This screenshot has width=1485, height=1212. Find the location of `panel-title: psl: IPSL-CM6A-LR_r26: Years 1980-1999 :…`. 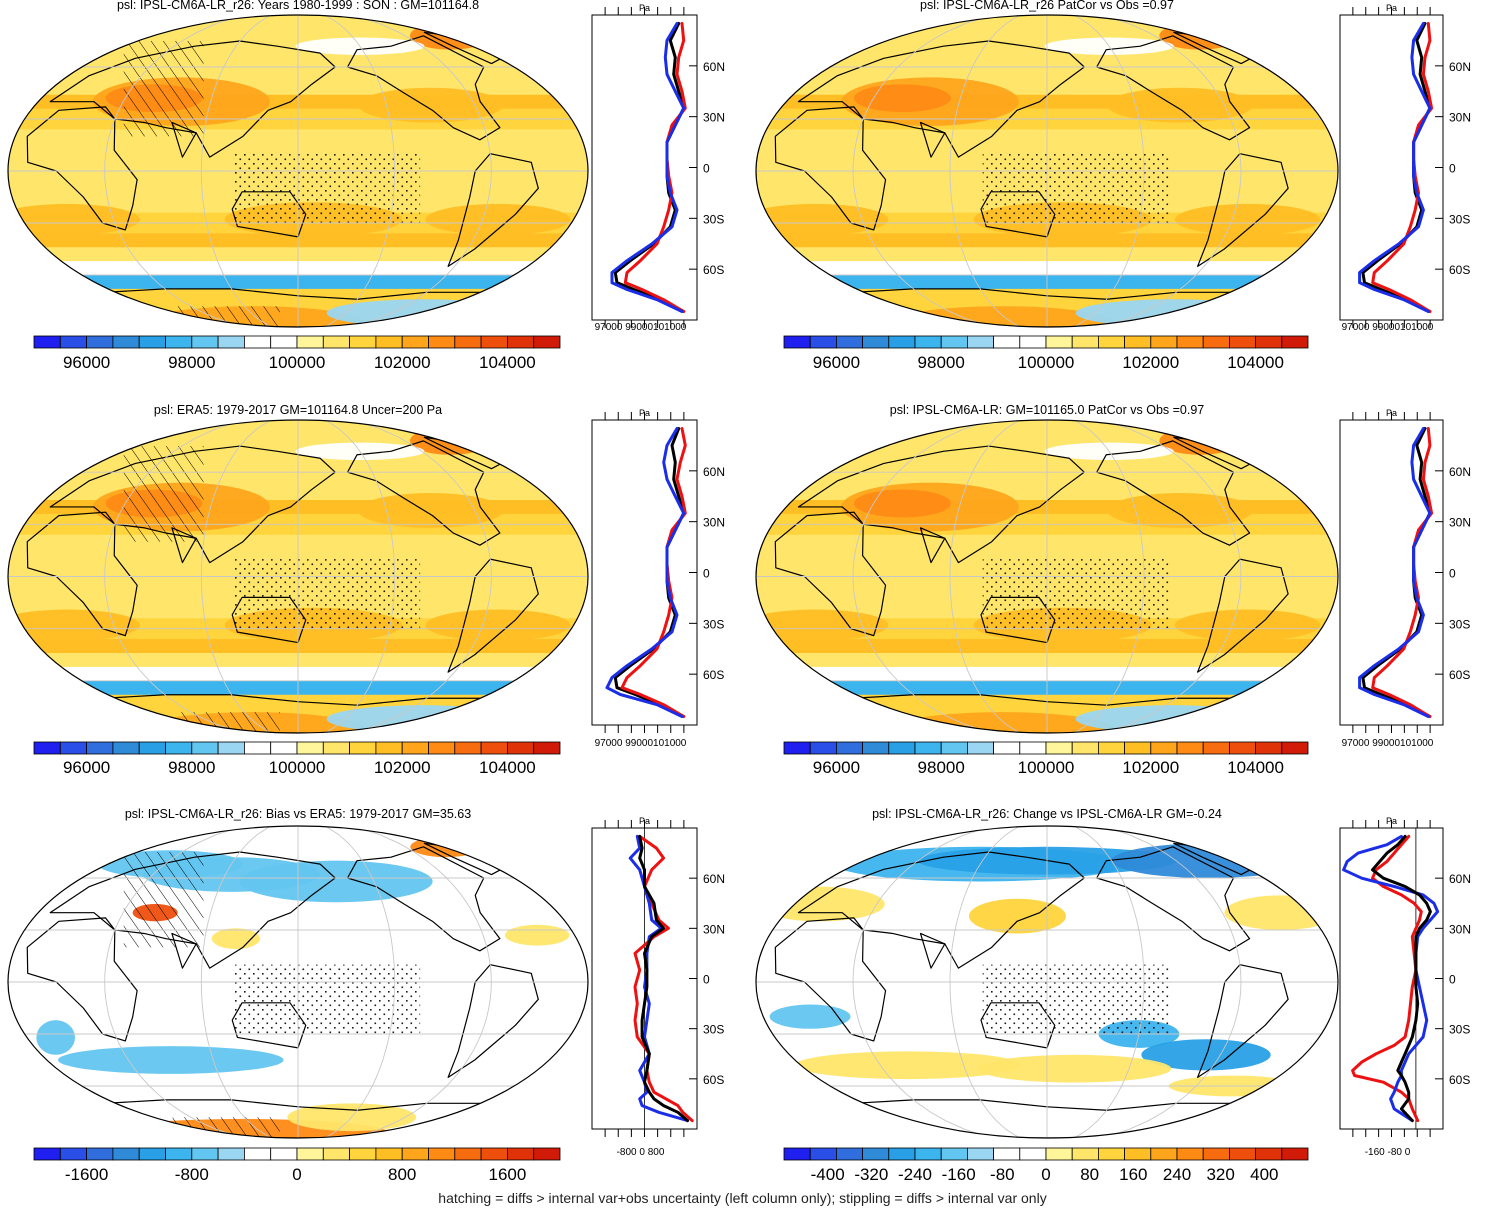

panel-title: psl: IPSL-CM6A-LR_r26: Years 1980-1999 :… is located at coordinates (298, 6).